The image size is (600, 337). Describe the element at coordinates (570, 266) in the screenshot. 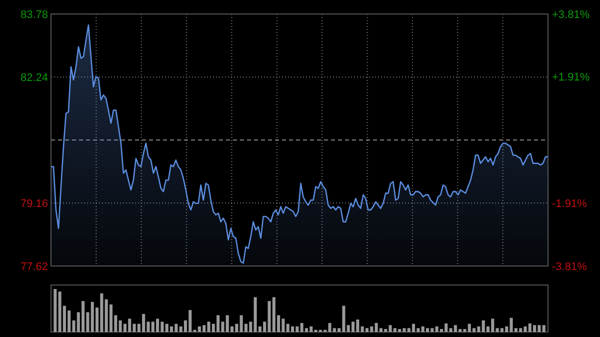

I see `y2-tick-label: -3.81%` at that location.